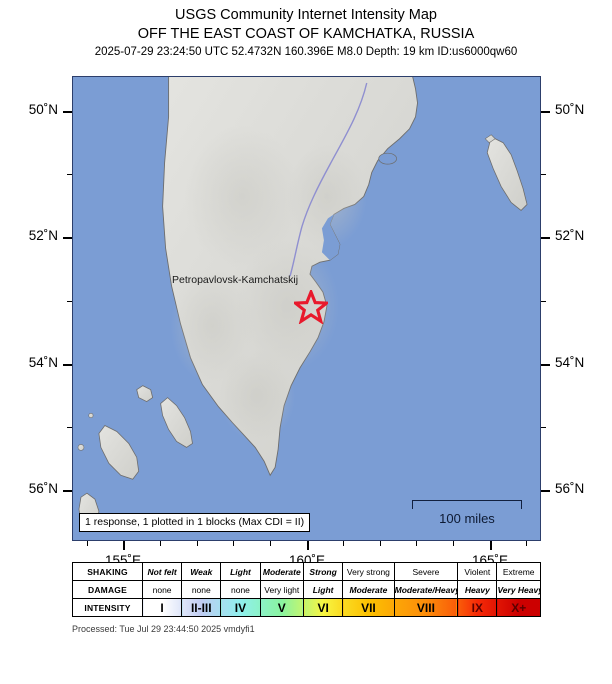  What do you see at coordinates (368, 571) in the screenshot?
I see `legend-shaking-cell-vii: Very strong` at bounding box center [368, 571].